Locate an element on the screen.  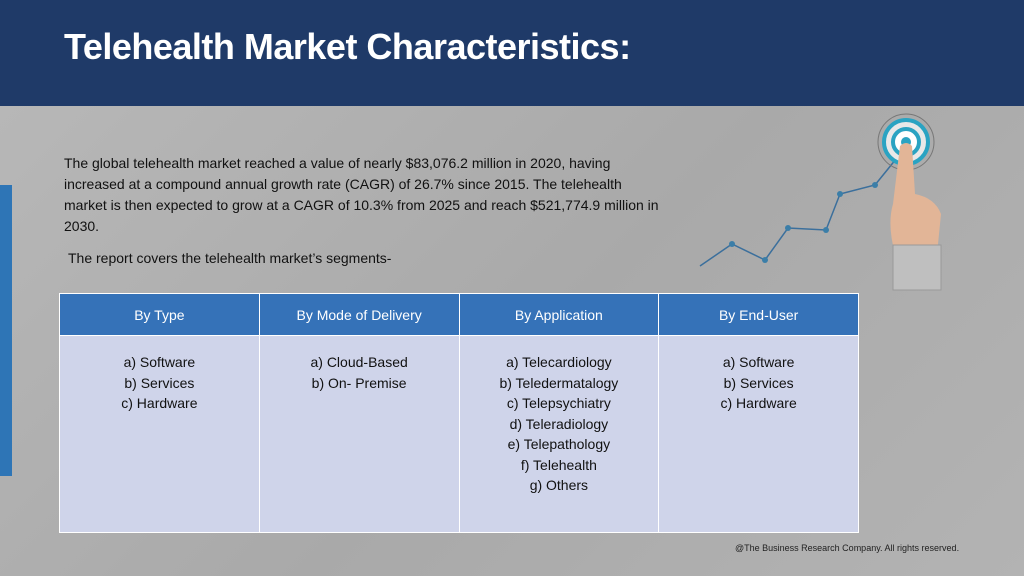
column-header: By Type is located at coordinates (159, 314).